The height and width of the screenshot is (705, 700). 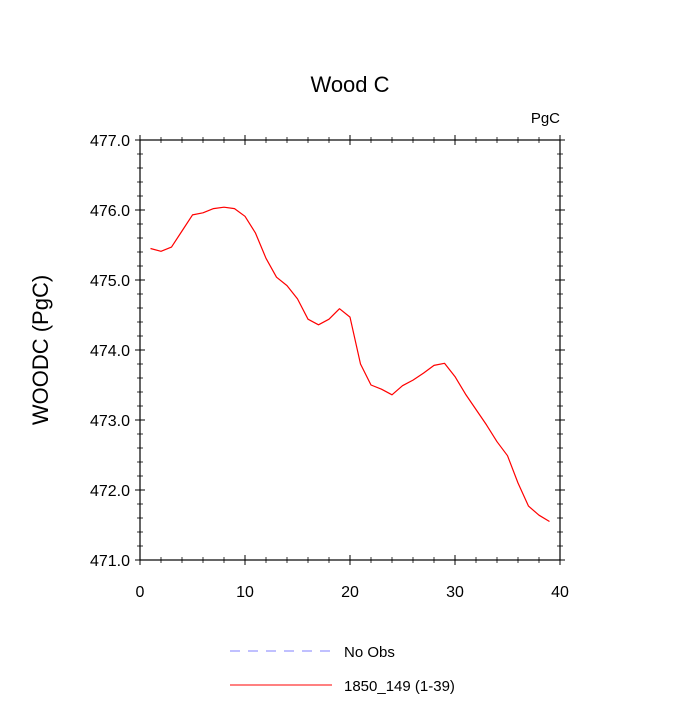 I want to click on x-tick-label: 40, so click(x=560, y=592).